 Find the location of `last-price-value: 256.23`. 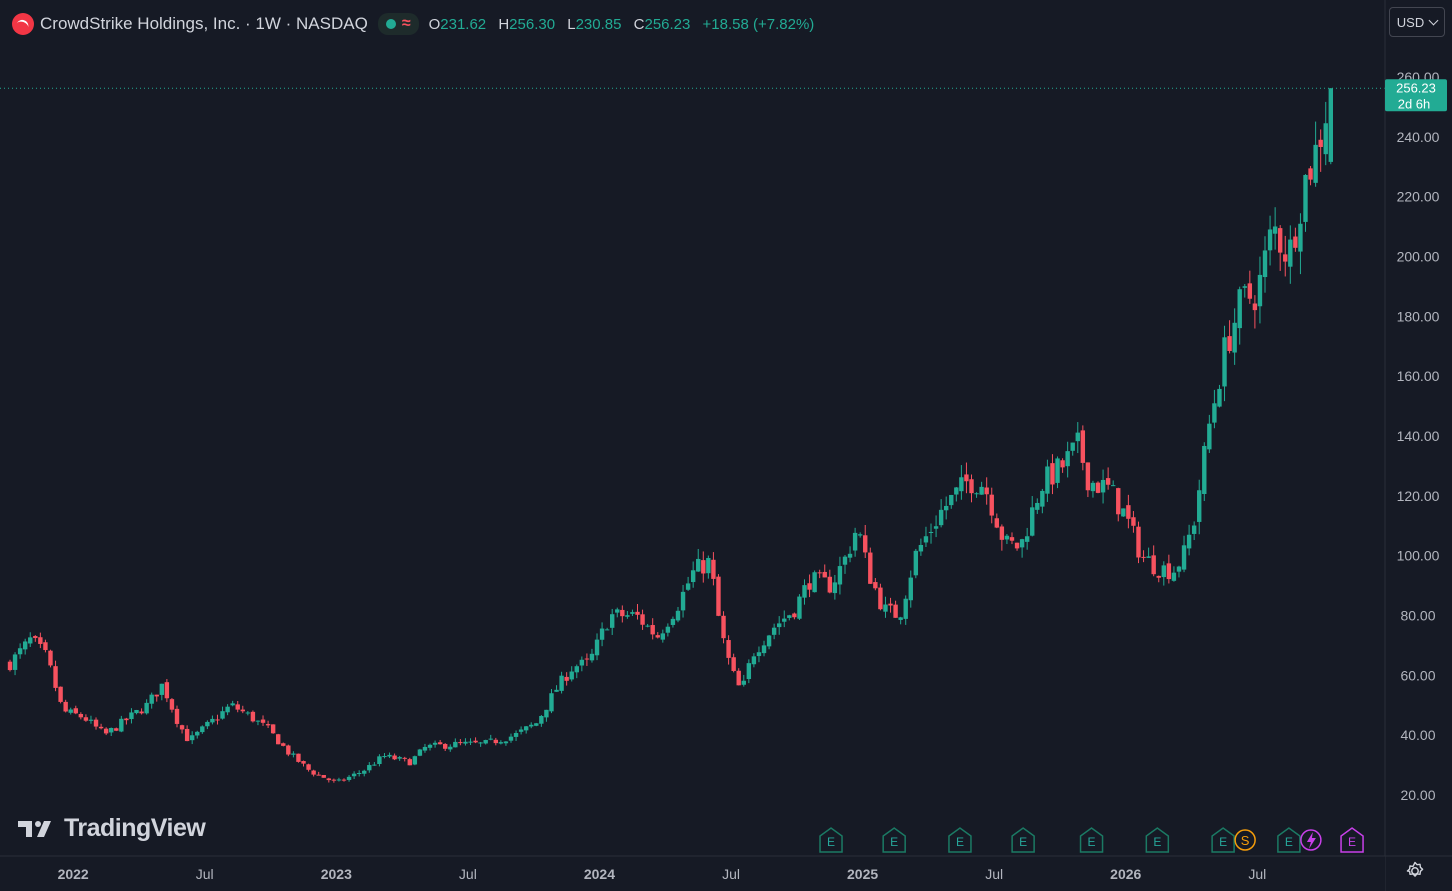

last-price-value: 256.23 is located at coordinates (1416, 87).